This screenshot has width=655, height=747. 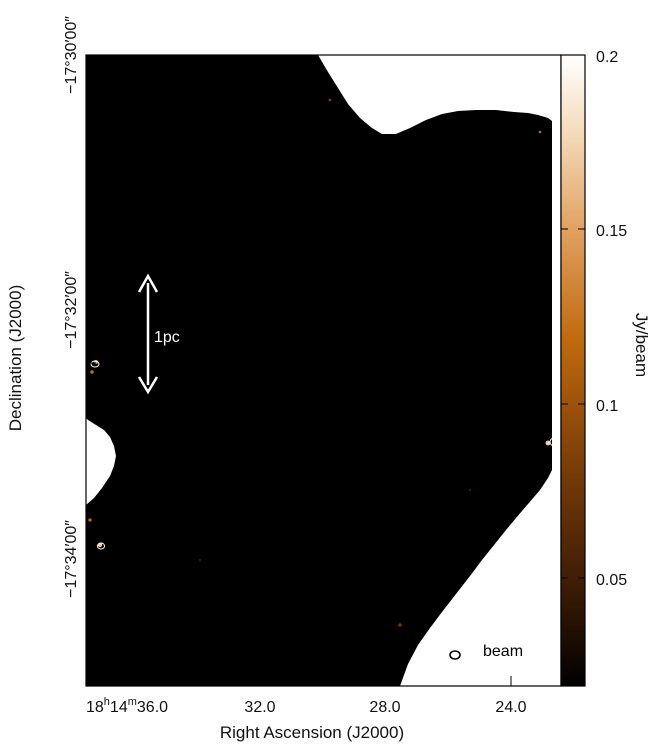 What do you see at coordinates (132, 702) in the screenshot?
I see `minutes-unit: m` at bounding box center [132, 702].